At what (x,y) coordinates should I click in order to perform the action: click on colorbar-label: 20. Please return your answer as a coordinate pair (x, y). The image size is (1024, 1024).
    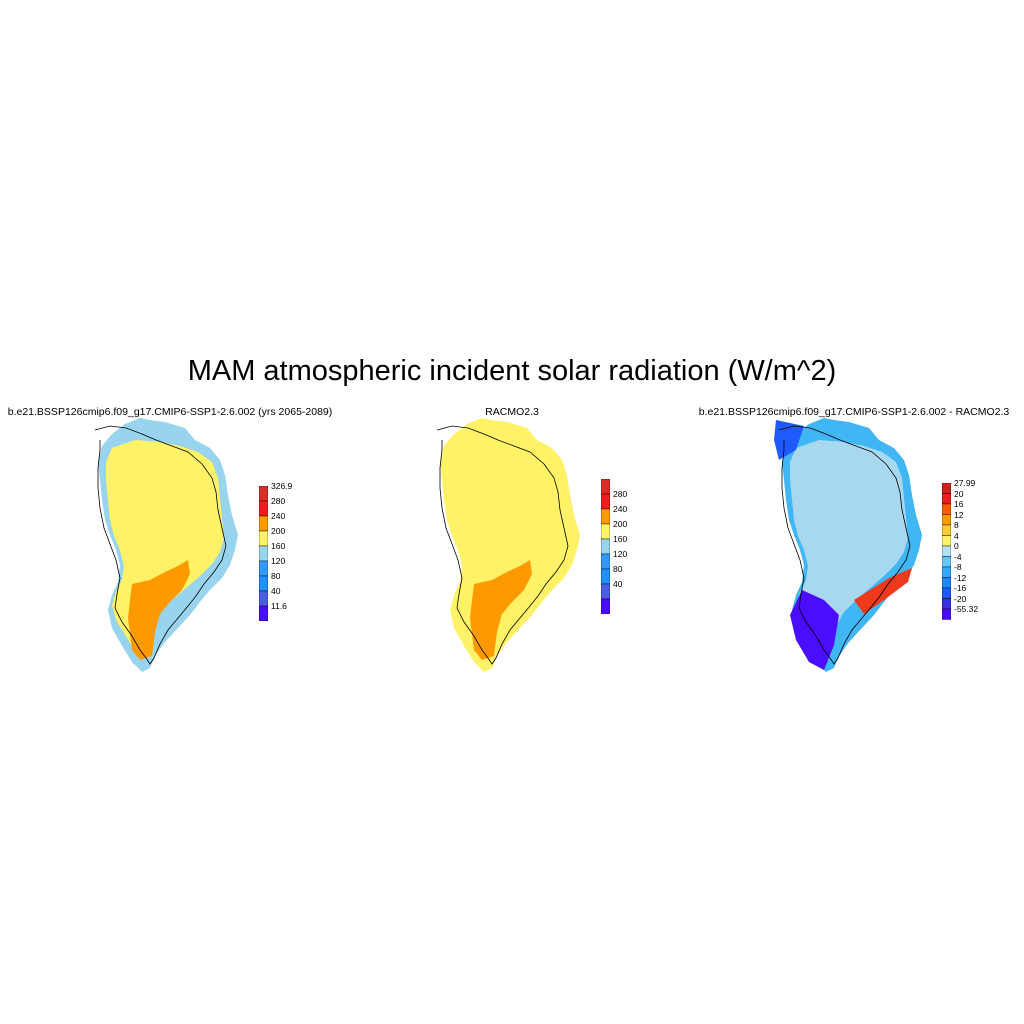
    Looking at the image, I should click on (959, 493).